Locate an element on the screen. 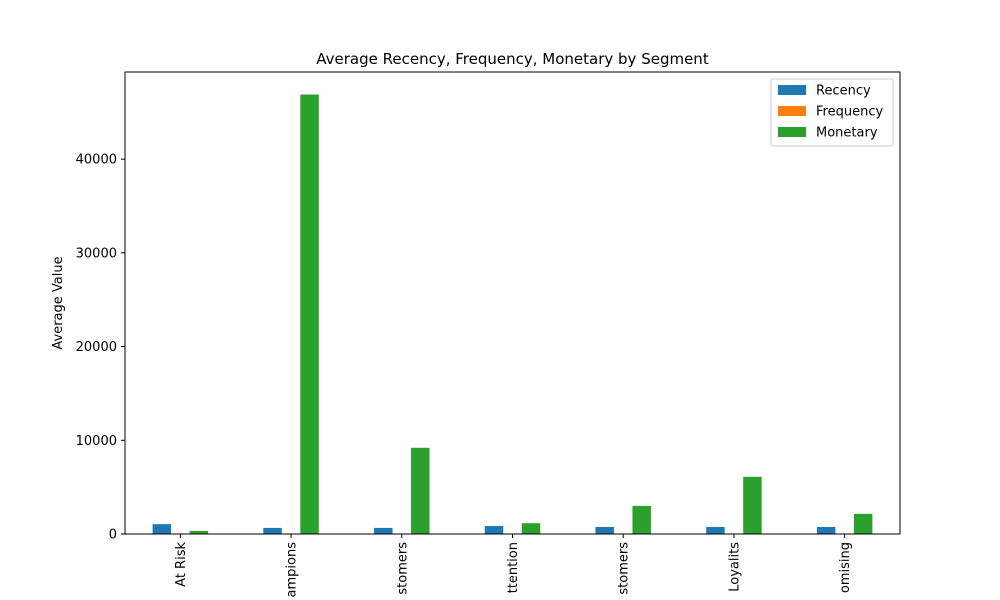 Image resolution: width=1000 pixels, height=600 pixels. x-tick-label-2: ampions is located at coordinates (292, 570).